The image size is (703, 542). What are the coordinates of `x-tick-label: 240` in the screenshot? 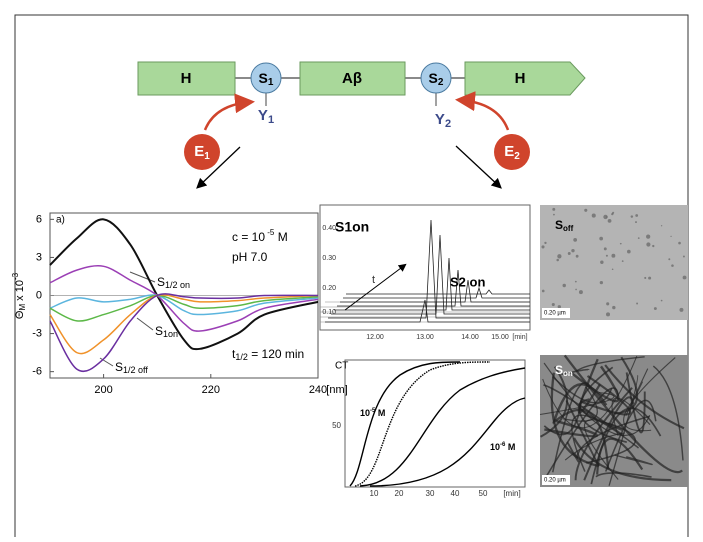 It's located at (318, 390).